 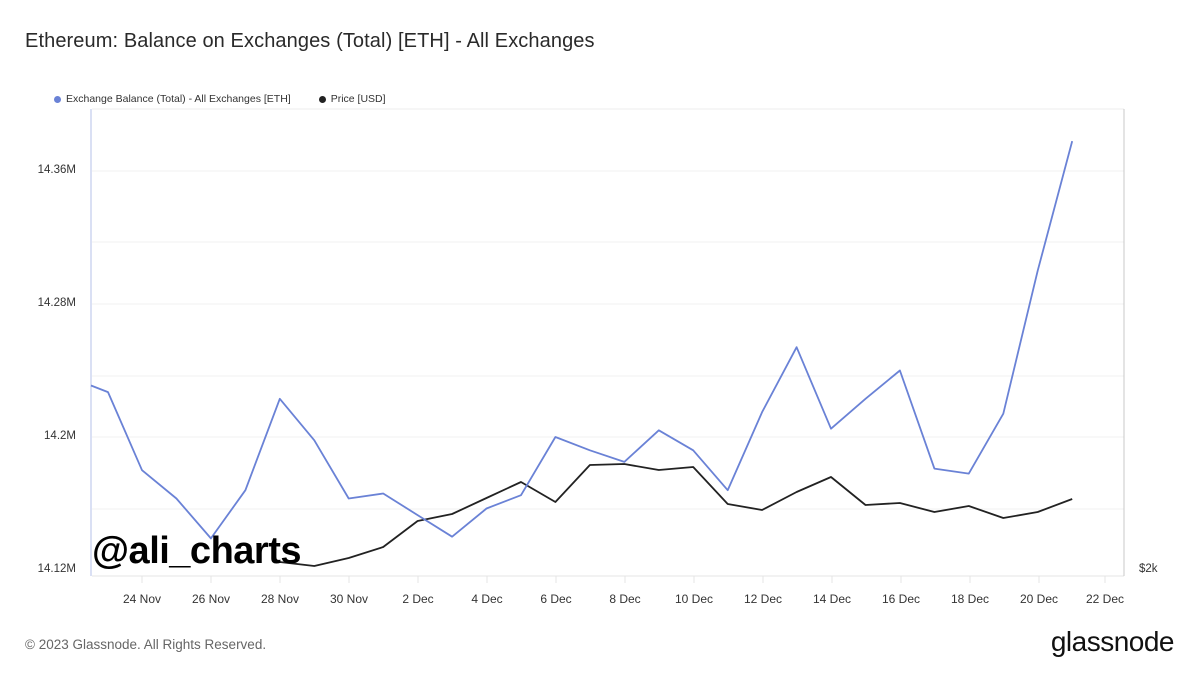 I want to click on x-tick: 12 Dec, so click(x=763, y=599).